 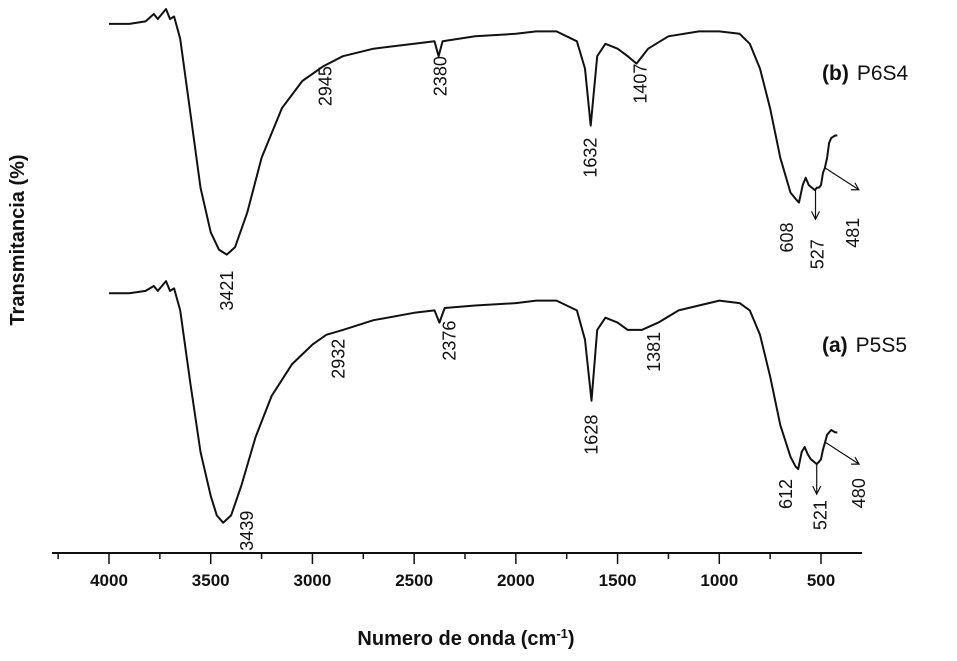 I want to click on x-tick-label: 500, so click(x=821, y=580).